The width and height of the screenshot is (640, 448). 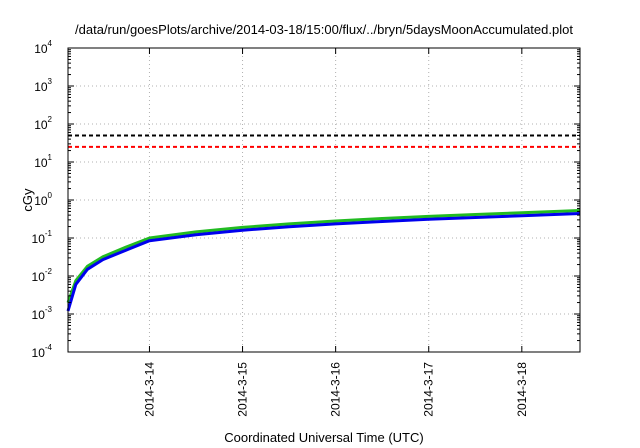 I want to click on y-tick-exponent: 0, so click(x=50, y=195).